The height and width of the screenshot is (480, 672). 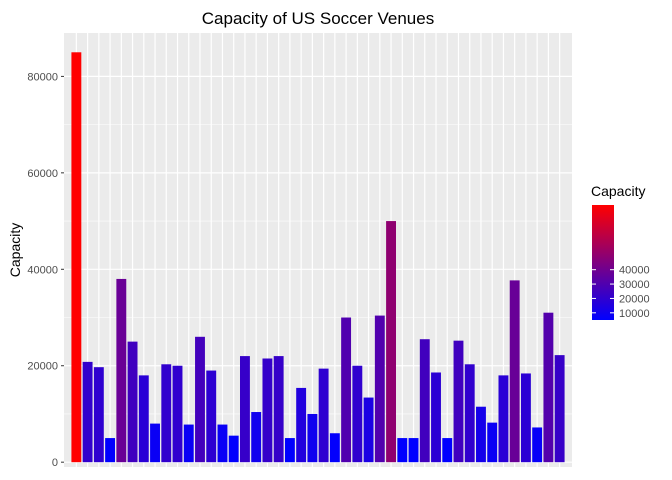 What do you see at coordinates (634, 299) in the screenshot?
I see `legend-tick-label: 20000` at bounding box center [634, 299].